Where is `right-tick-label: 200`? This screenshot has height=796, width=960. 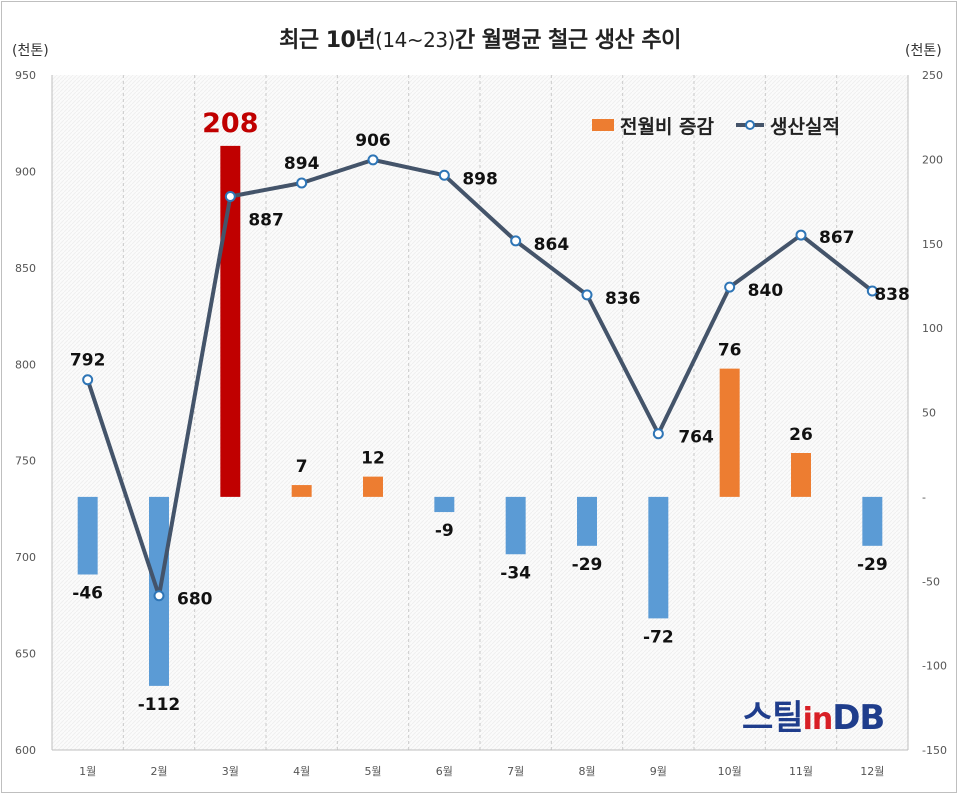 right-tick-label: 200 is located at coordinates (932, 159).